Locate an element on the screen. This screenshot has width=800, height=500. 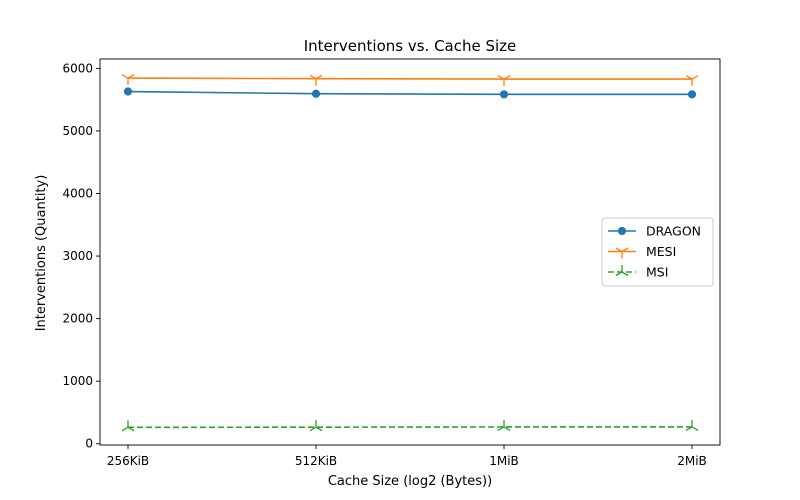
series-mesi is located at coordinates (410, 80).